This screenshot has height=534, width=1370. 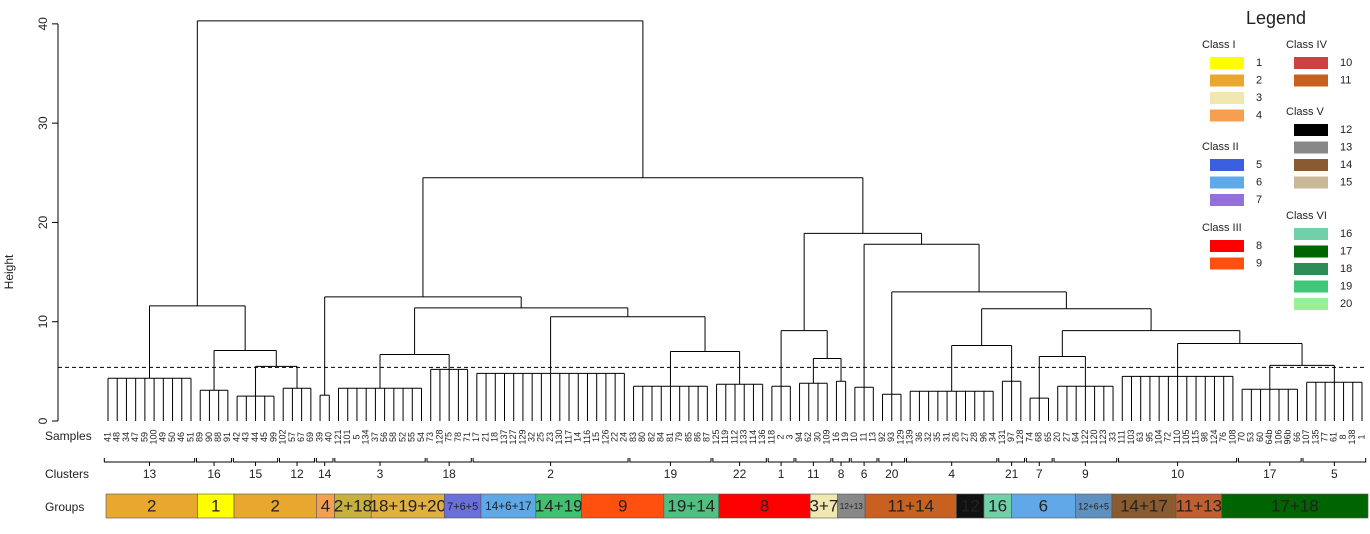 I want to click on group-label: 11+14, so click(x=911, y=505).